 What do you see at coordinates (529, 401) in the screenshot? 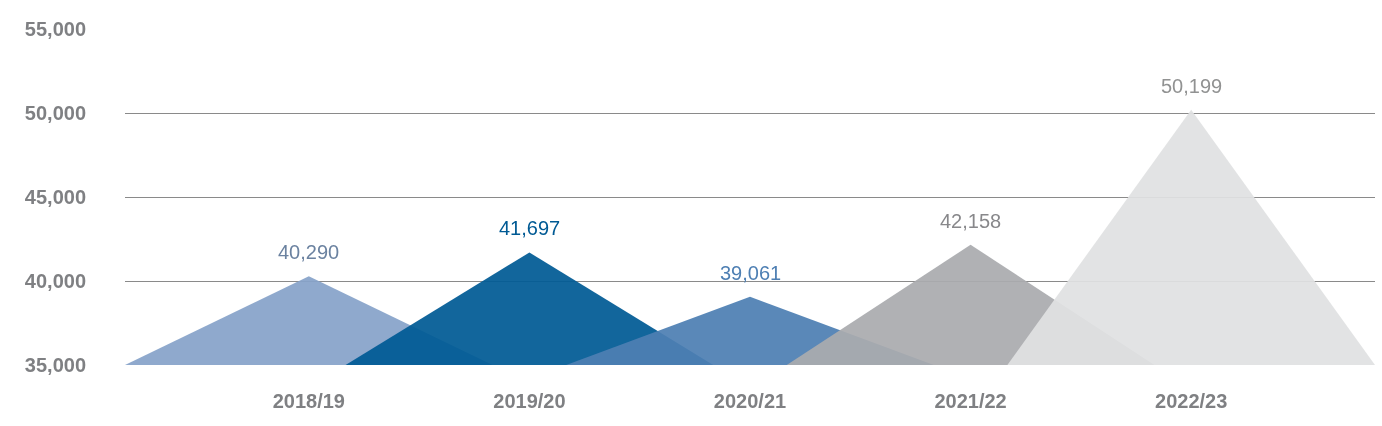
I see `x-tick-label: 2019/20` at bounding box center [529, 401].